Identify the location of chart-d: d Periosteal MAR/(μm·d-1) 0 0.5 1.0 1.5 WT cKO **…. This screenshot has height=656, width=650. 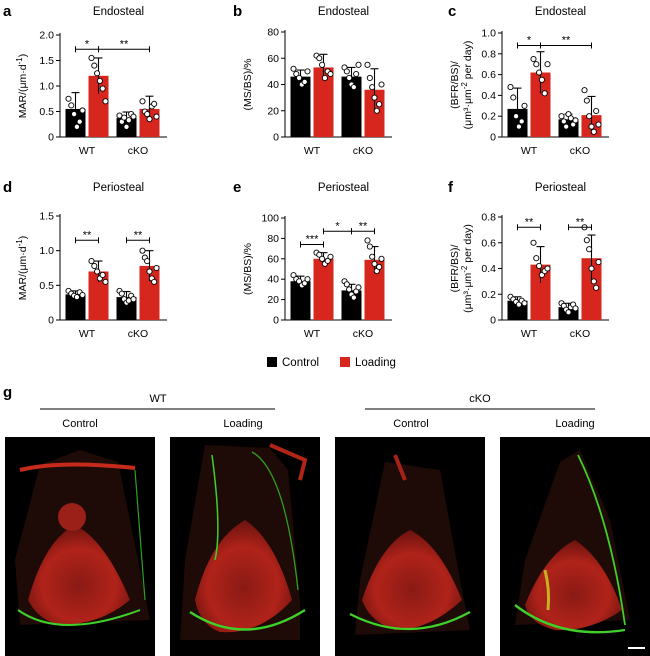
(85, 259).